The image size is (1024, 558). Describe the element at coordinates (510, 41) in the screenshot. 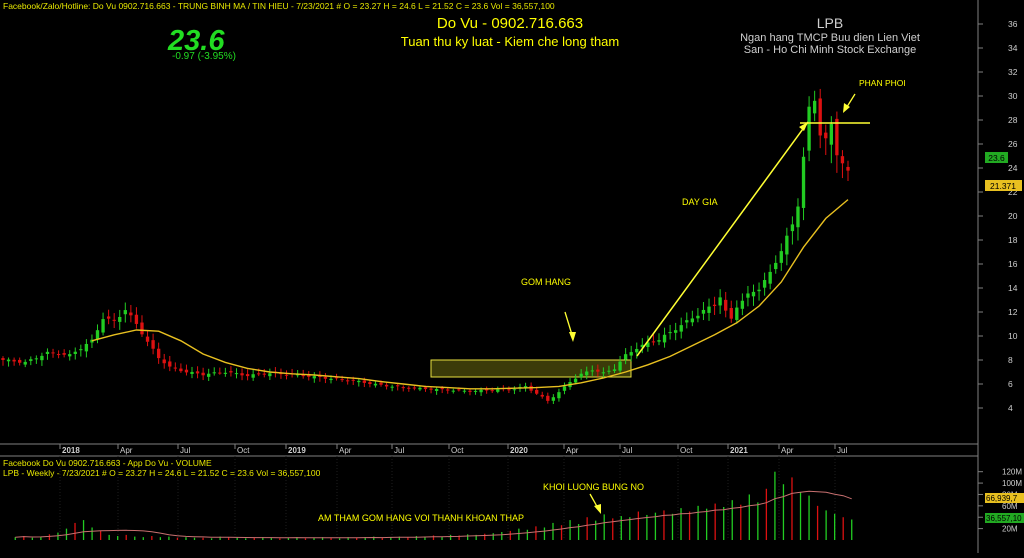

I see `motto-subtitle: Tuan thu ky luat - Kiem che long tham` at that location.